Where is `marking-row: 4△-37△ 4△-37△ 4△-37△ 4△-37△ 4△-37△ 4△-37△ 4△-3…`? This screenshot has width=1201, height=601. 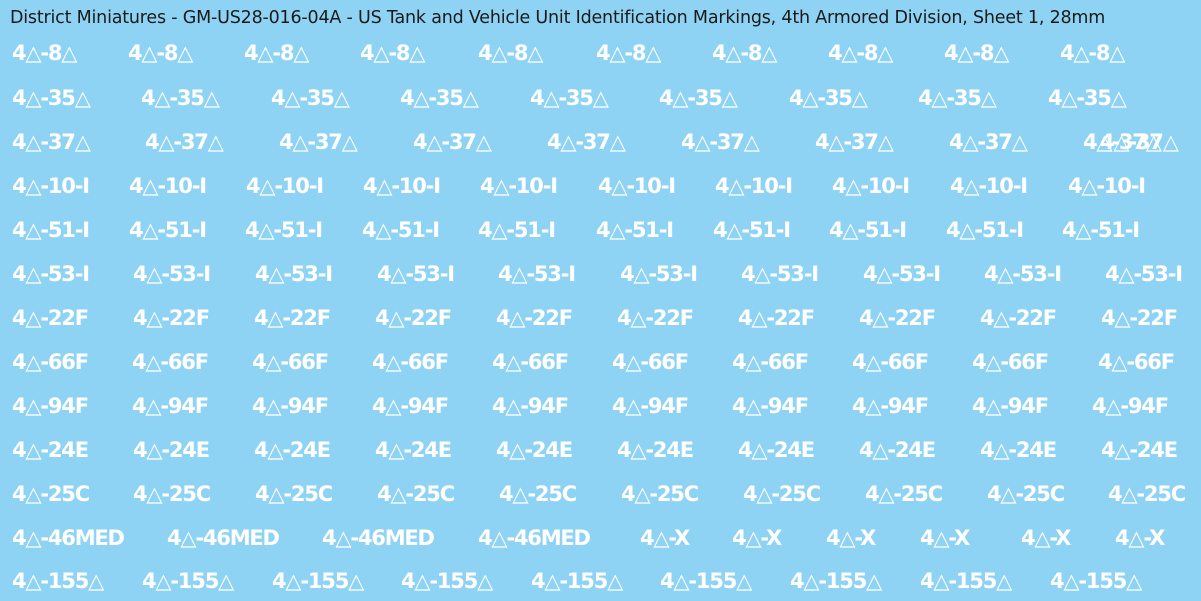 marking-row: 4△-37△ 4△-37△ 4△-37△ 4△-37△ 4△-37△ 4△-37△ 4△-3… is located at coordinates (600, 147).